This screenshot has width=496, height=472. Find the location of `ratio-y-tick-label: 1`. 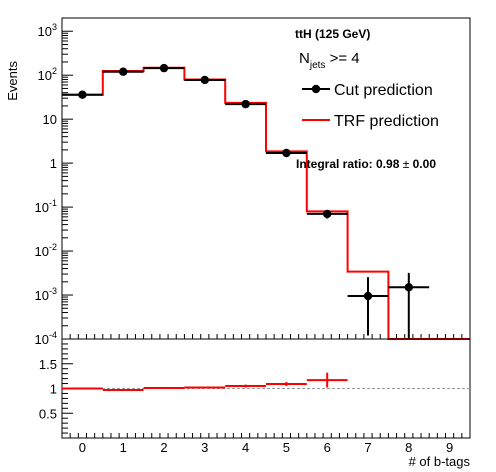

ratio-y-tick-label: 1 is located at coordinates (53, 389).